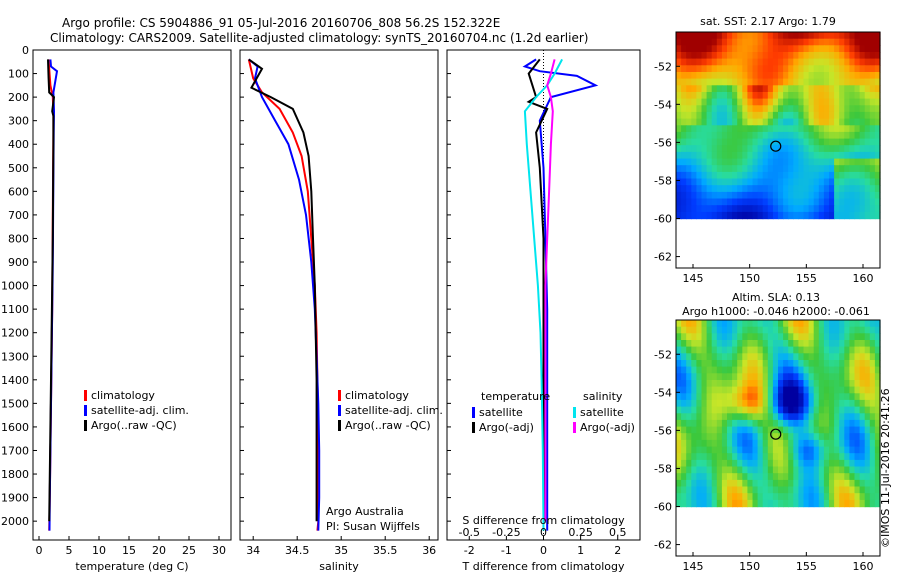 The height and width of the screenshot is (584, 900). What do you see at coordinates (15, 474) in the screenshot?
I see `y-tick-label: 1800` at bounding box center [15, 474].